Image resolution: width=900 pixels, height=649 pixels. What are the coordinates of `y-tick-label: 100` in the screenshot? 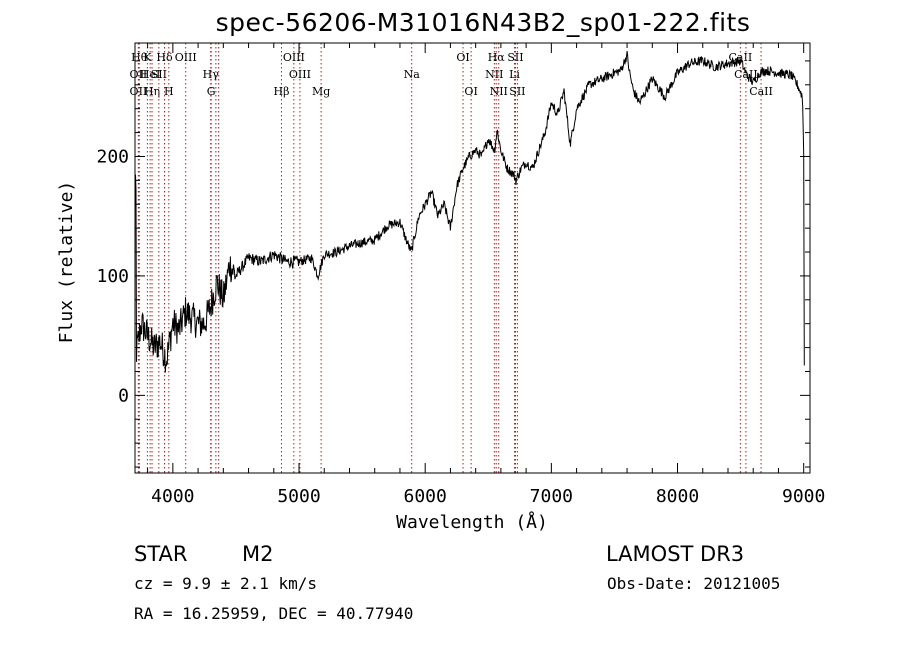 It's located at (112, 276).